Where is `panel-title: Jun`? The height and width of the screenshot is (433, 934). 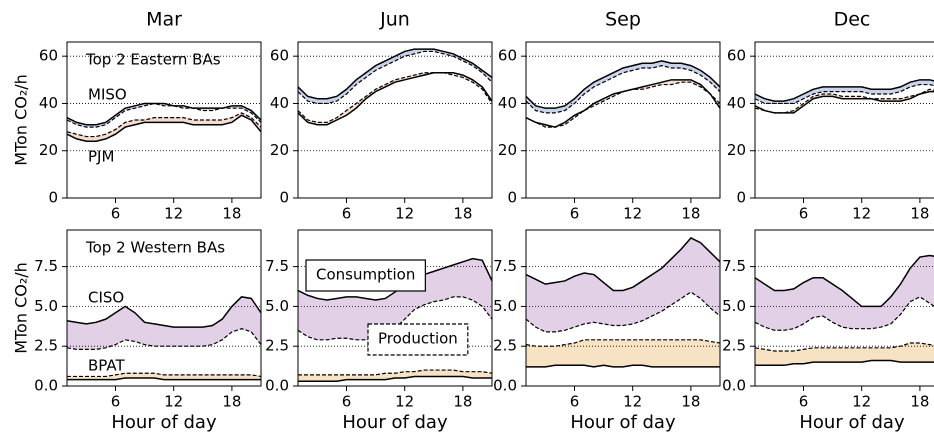
panel-title: Jun is located at coordinates (394, 20).